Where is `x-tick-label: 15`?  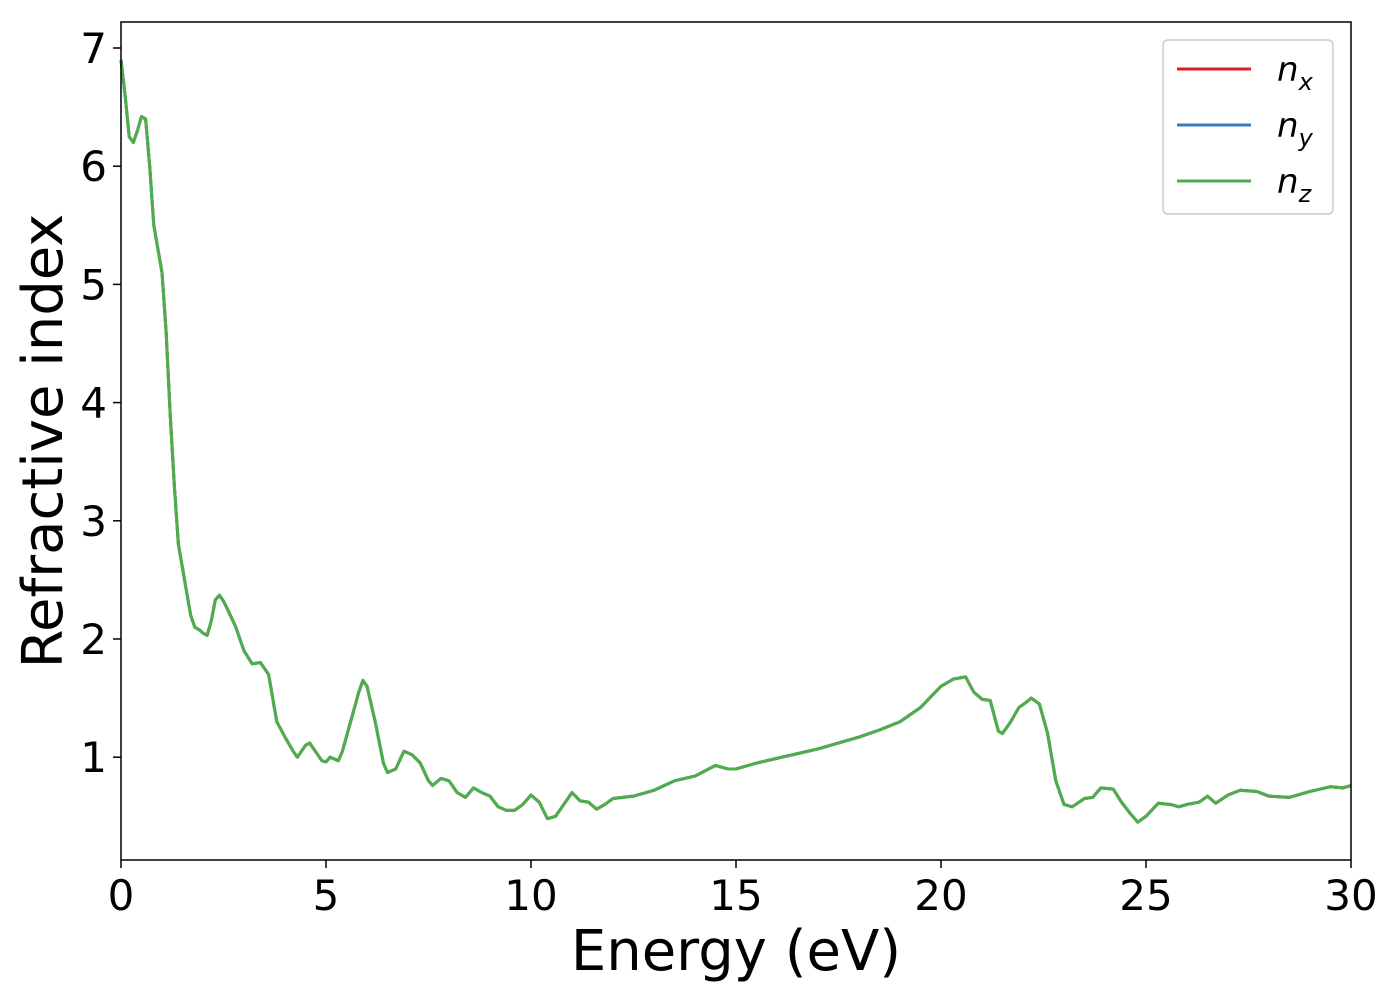
x-tick-label: 15 is located at coordinates (735, 895).